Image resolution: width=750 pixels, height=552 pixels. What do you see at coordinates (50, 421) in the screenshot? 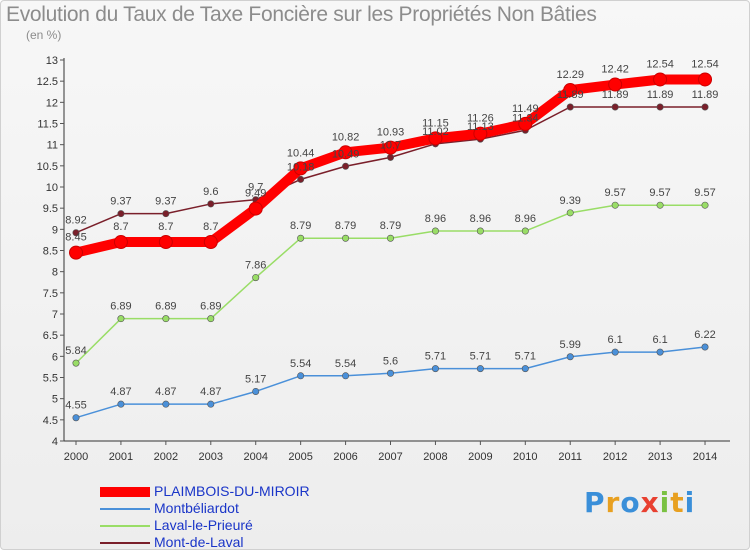
I see `y-tick-label: 4.5` at bounding box center [50, 421].